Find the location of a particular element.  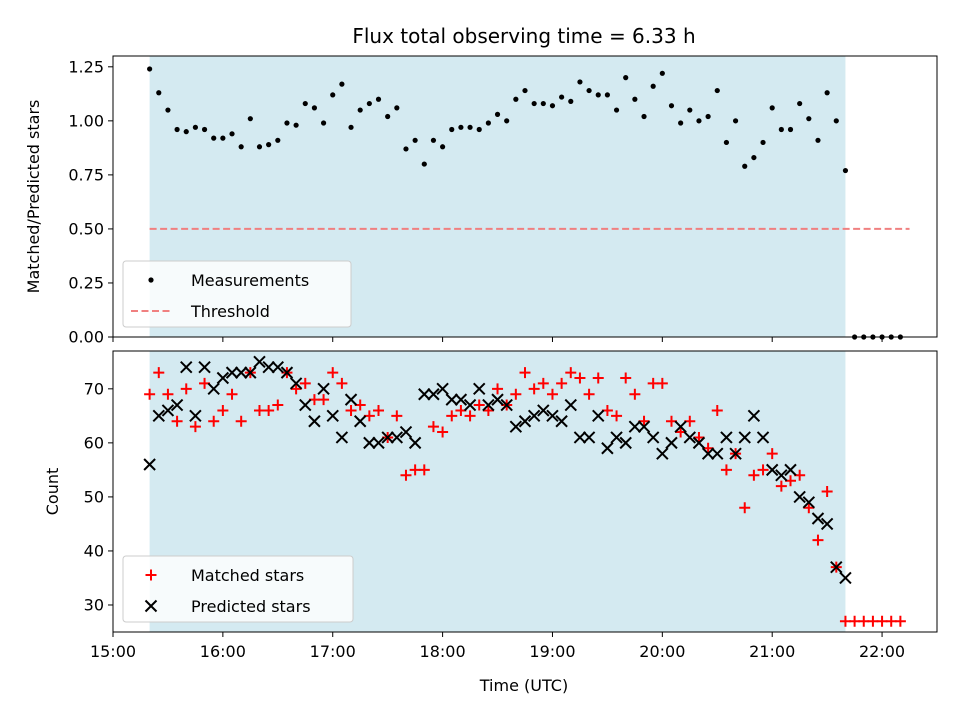

bottom-x-ticks: 15:00 16:00 17:00 18:00 19:00 20:00 21:00 22:00 is located at coordinates (497, 646).